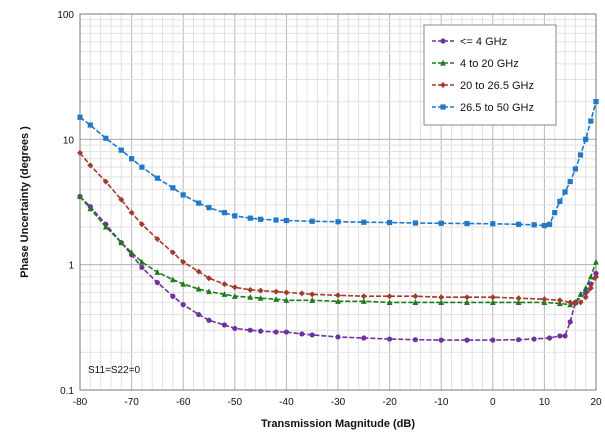 The image size is (605, 434). I want to click on x-tick-label: 10, so click(545, 402).